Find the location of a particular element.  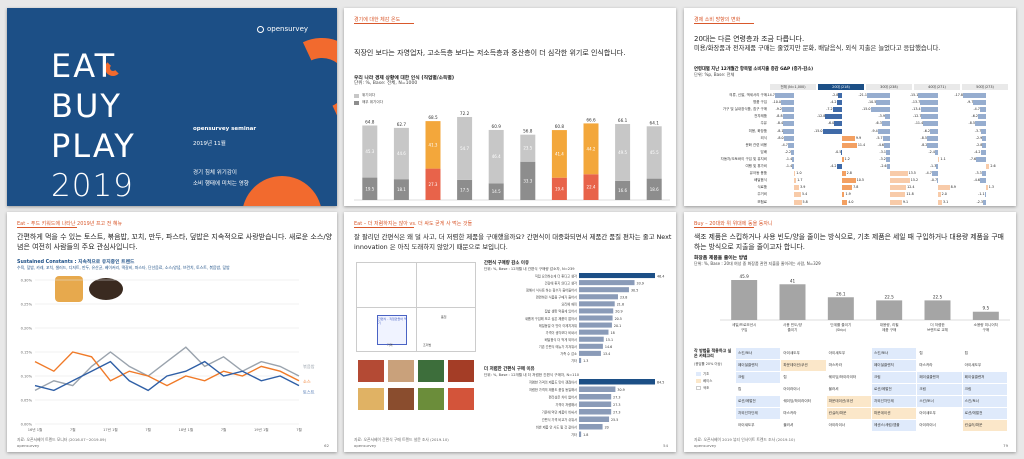

row-label: 문화 관련 비용 is located at coordinates (756, 144).